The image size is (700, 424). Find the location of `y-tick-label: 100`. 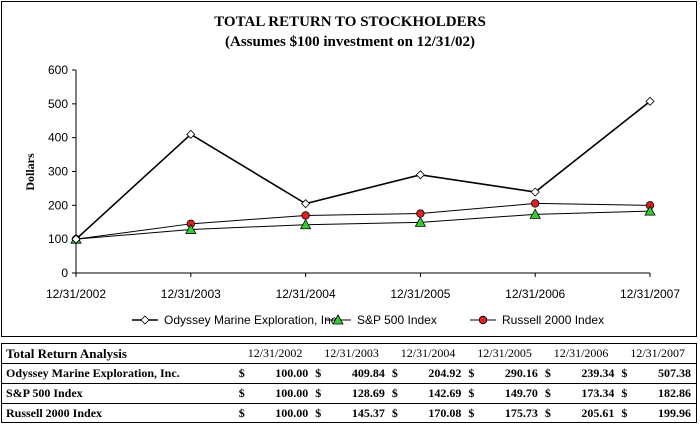

y-tick-label: 100 is located at coordinates (58, 239).